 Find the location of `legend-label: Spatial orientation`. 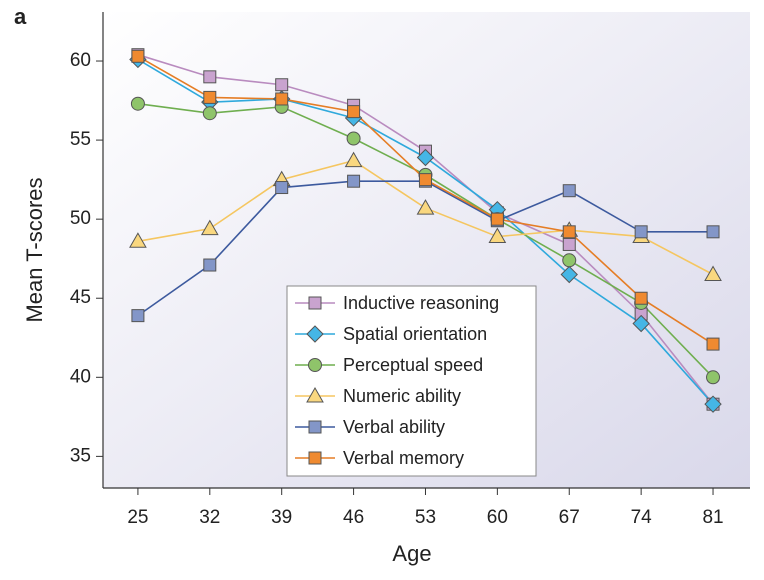

legend-label: Spatial orientation is located at coordinates (415, 334).